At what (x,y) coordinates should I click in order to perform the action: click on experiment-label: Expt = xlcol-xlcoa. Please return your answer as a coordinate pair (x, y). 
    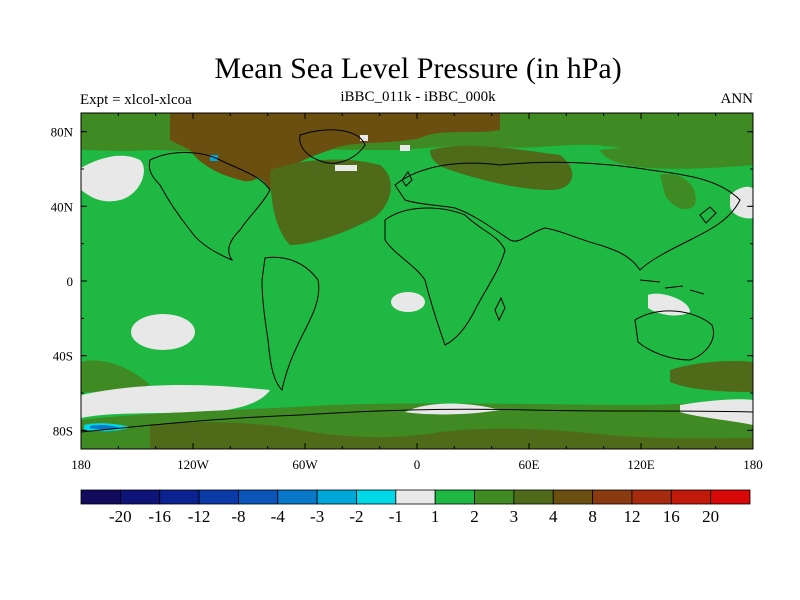
    Looking at the image, I should click on (136, 100).